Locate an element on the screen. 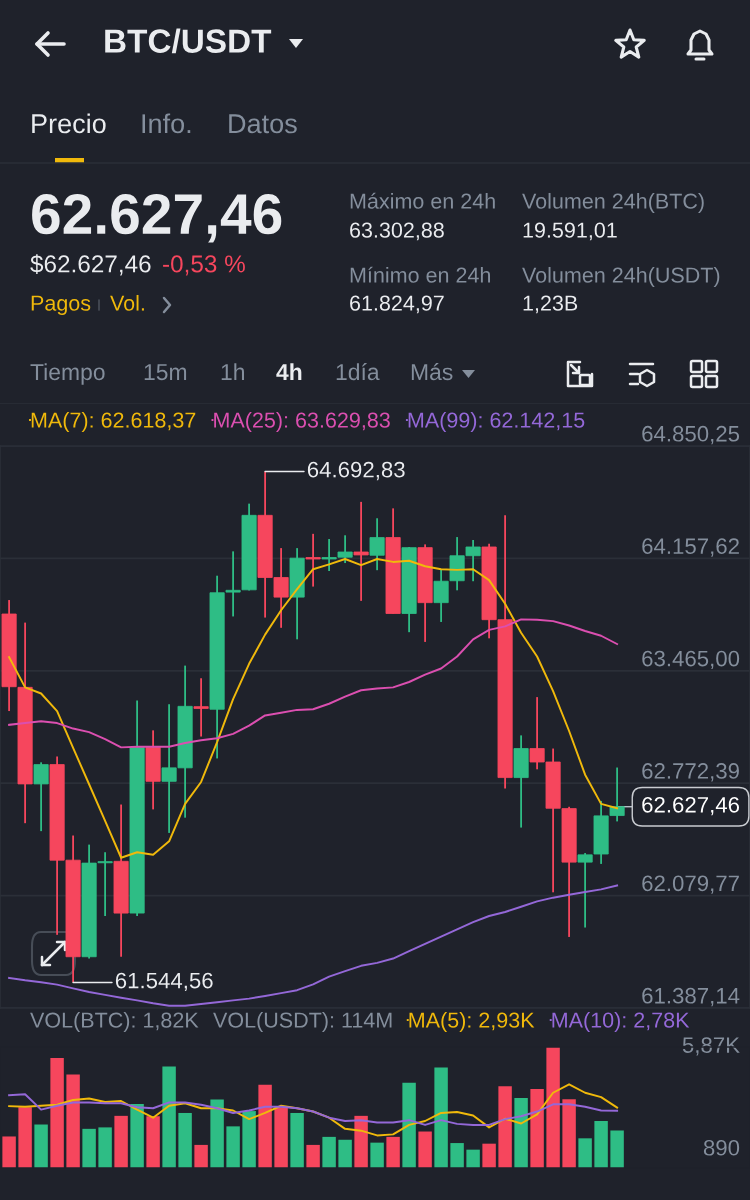 Image resolution: width=750 pixels, height=1200 pixels. y-tick-label: 63.465,00 is located at coordinates (691, 660).